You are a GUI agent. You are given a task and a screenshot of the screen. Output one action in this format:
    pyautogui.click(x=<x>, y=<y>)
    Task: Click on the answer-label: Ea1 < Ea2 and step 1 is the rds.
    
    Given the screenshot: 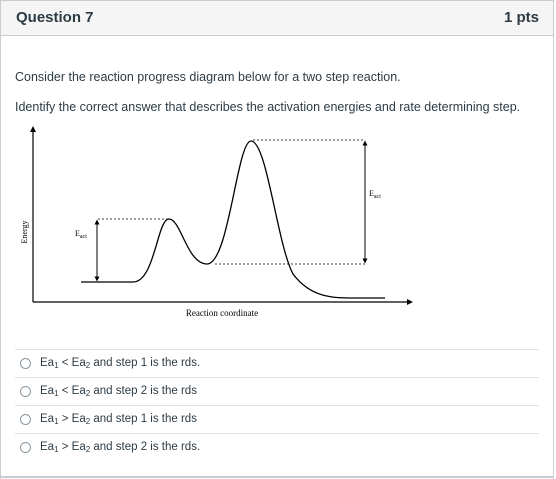 What is the action you would take?
    pyautogui.click(x=120, y=363)
    